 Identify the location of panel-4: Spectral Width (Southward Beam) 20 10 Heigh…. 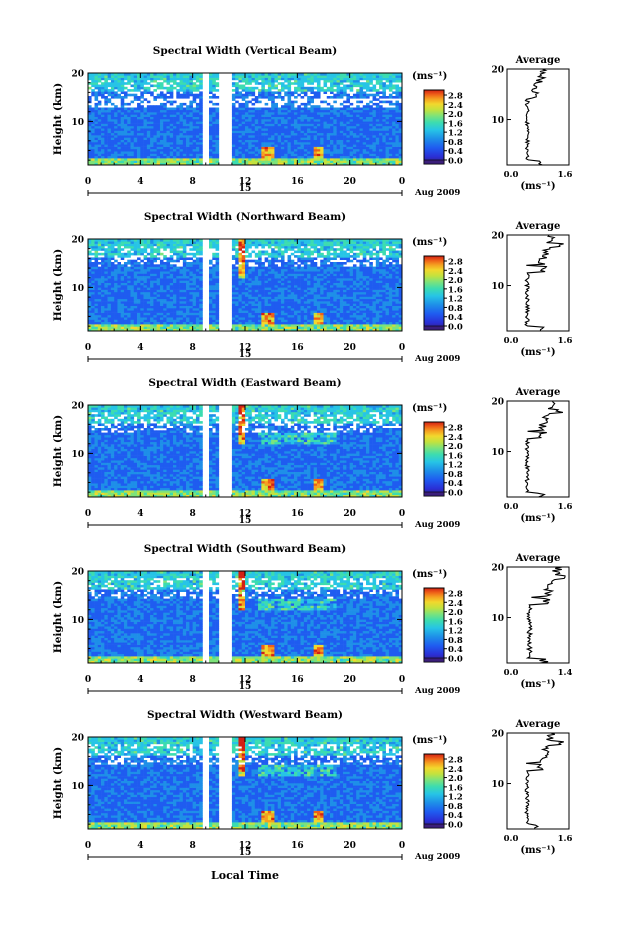
(312, 619).